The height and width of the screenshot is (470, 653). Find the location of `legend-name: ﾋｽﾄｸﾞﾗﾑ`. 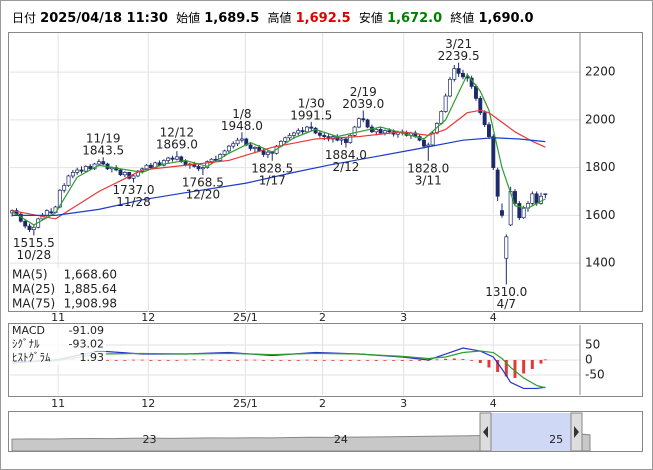

legend-name: ﾋｽﾄｸﾞﾗﾑ is located at coordinates (31, 357).